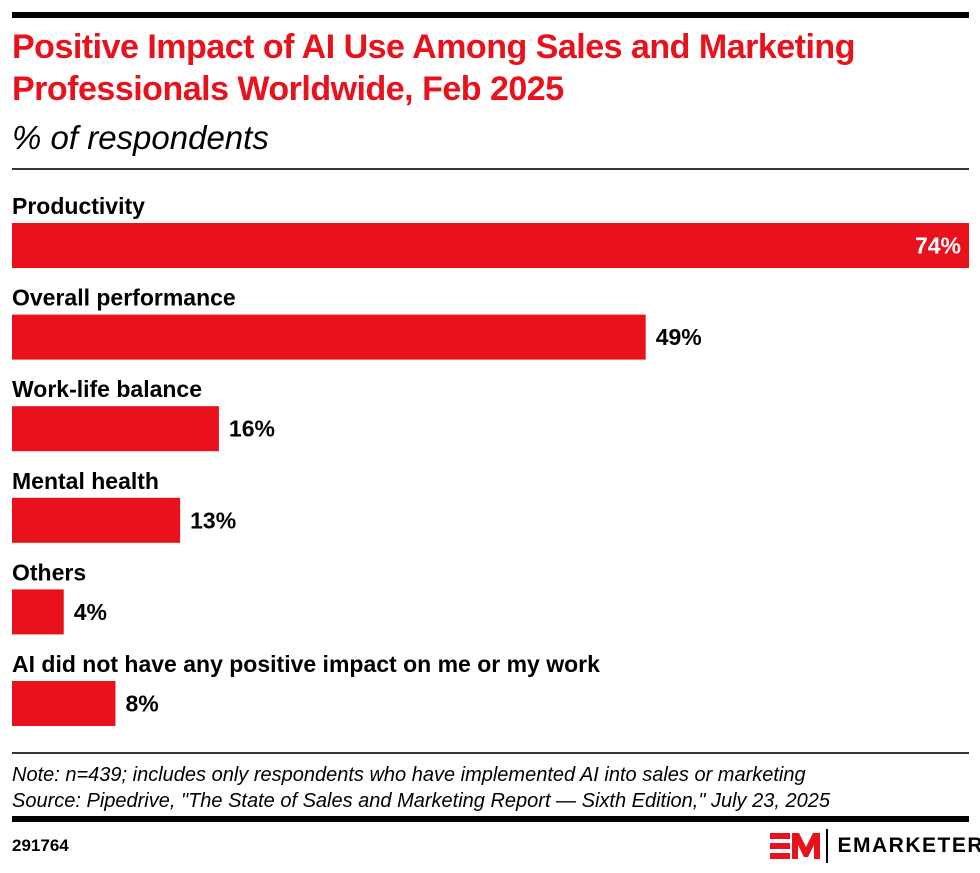 This screenshot has height=873, width=980. Describe the element at coordinates (827, 846) in the screenshot. I see `logo-divider` at that location.